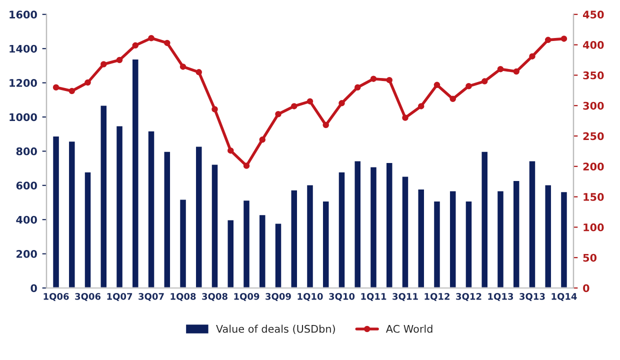 The width and height of the screenshot is (620, 360). What do you see at coordinates (409, 328) in the screenshot?
I see `legend-label: AC World` at bounding box center [409, 328].